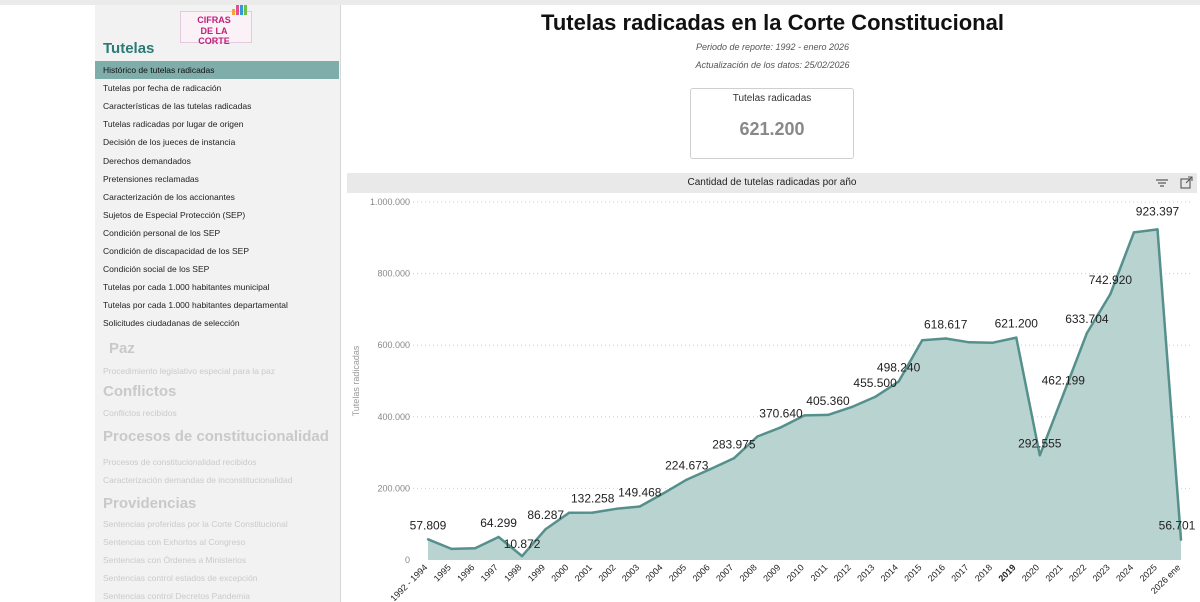 The height and width of the screenshot is (602, 1200). Describe the element at coordinates (889, 572) in the screenshot. I see `x-tick-label: 2014` at that location.